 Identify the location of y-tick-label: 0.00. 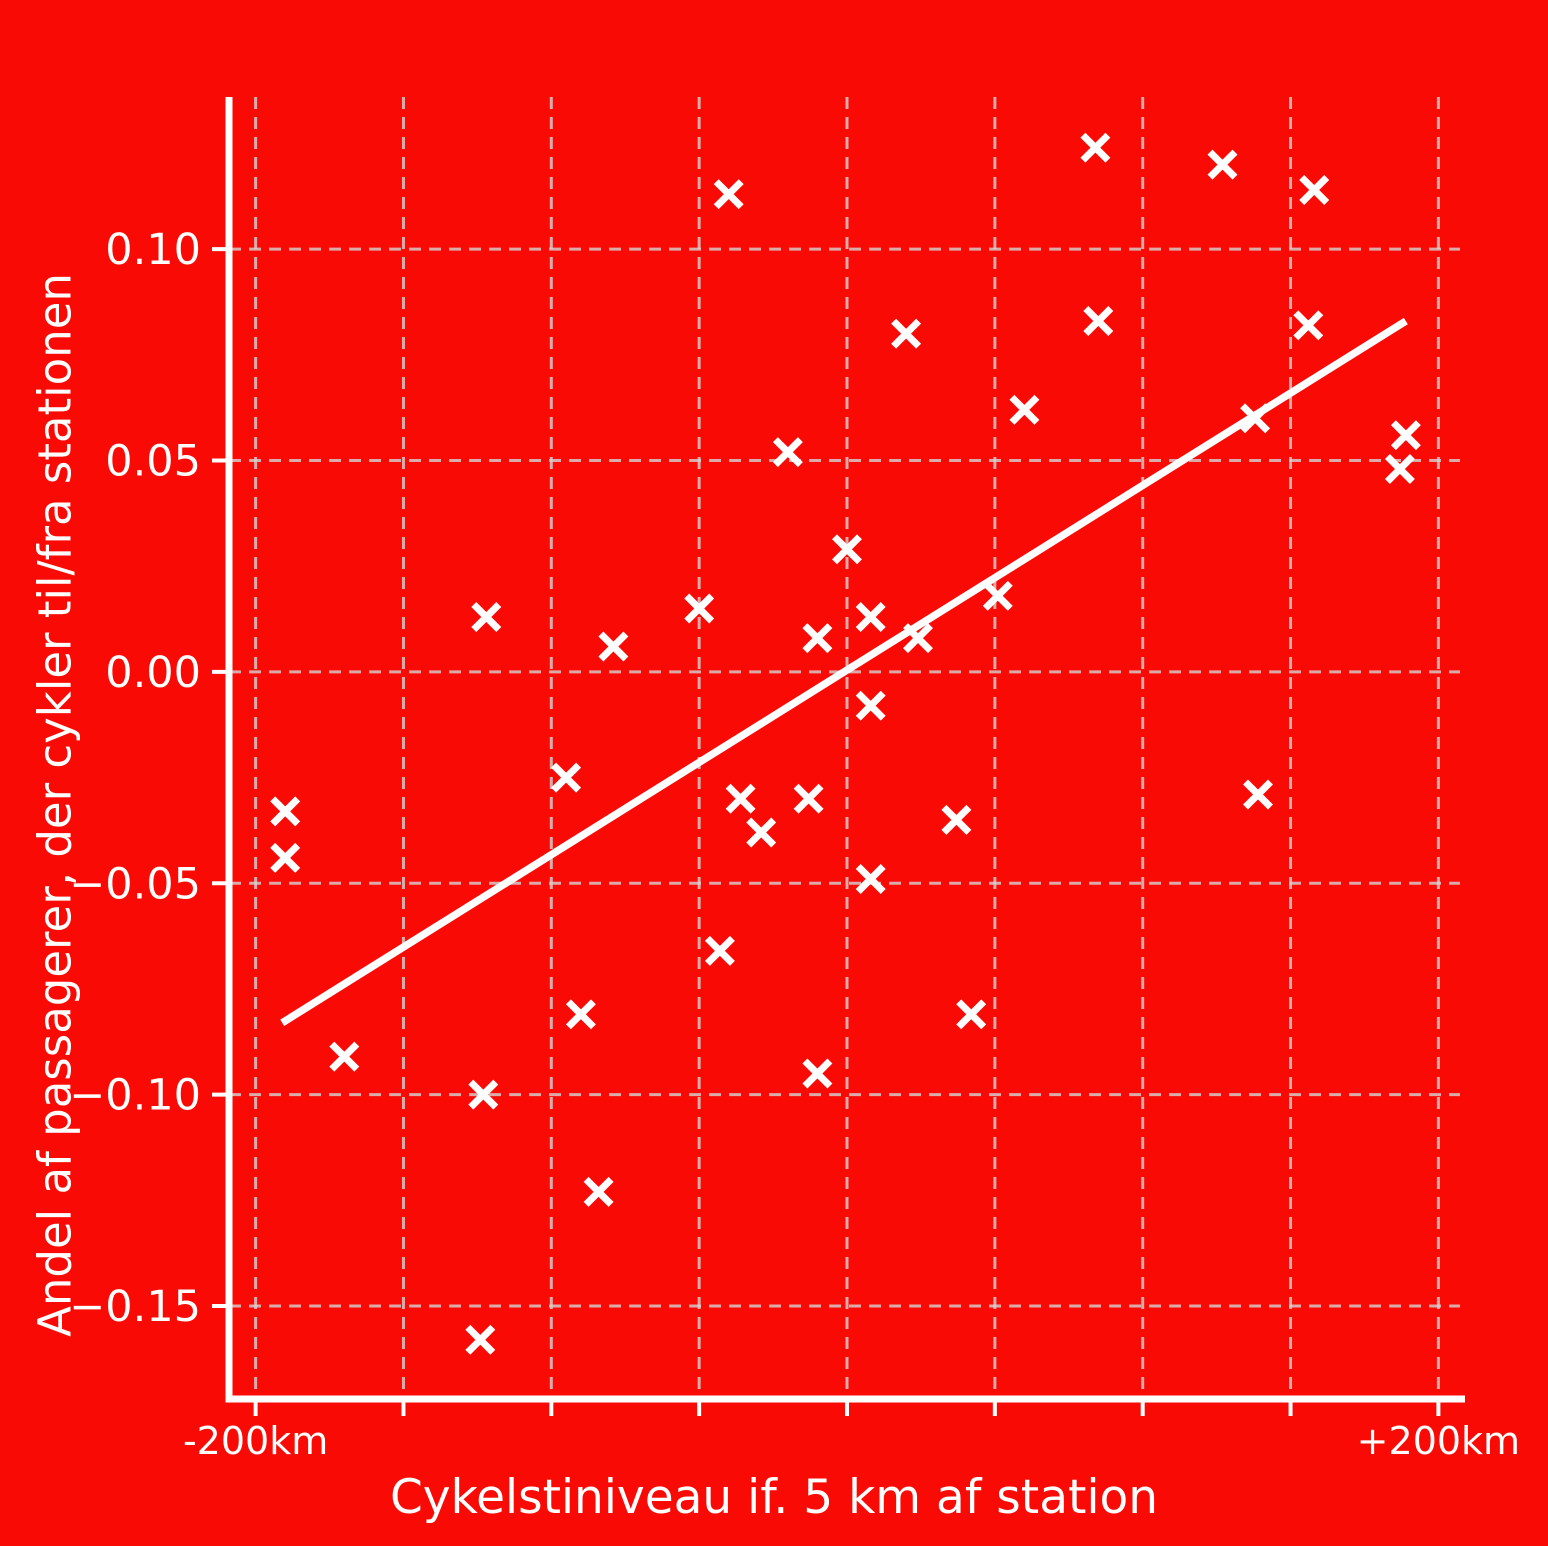
(153, 673).